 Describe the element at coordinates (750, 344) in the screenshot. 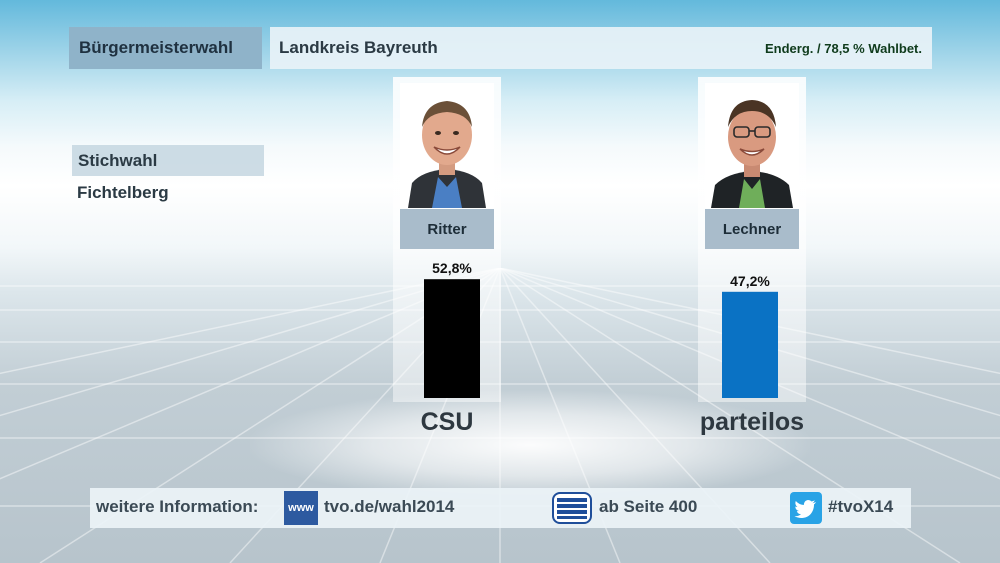

I see `bar-lechner` at that location.